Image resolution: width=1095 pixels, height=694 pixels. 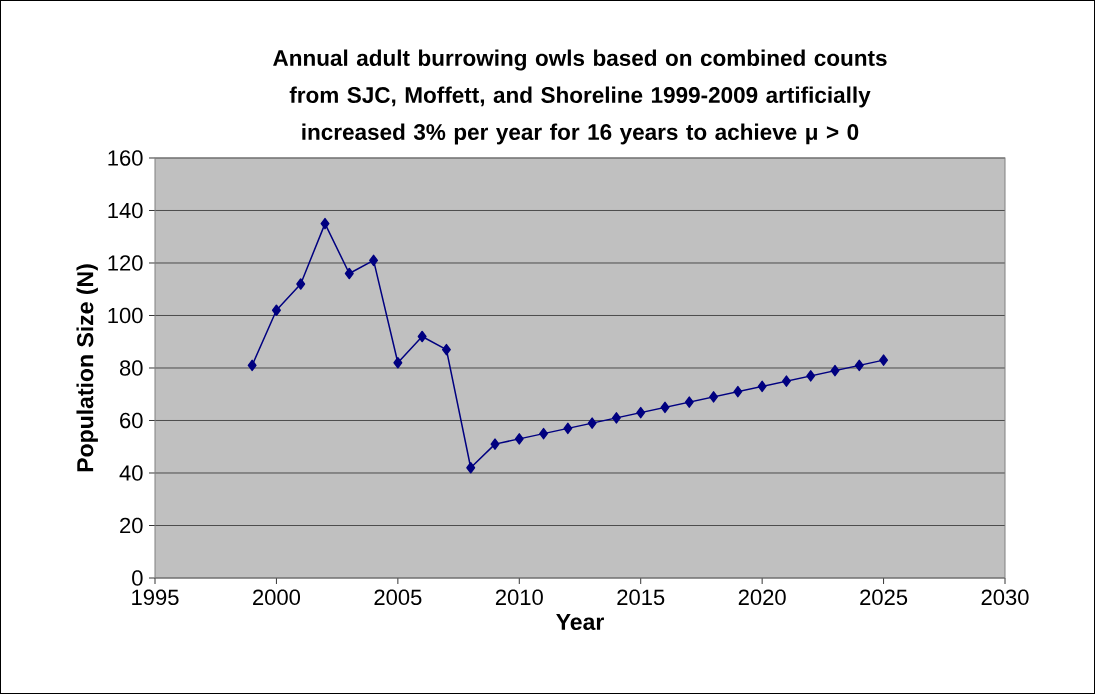 I want to click on chart-title: Annual adult burrowing owls based on combined counts from SJC, Moffett, and Shoreline 1999-2009 artificially increased 3% per year for 16 years to achieve μ > 0, so click(x=580, y=97).